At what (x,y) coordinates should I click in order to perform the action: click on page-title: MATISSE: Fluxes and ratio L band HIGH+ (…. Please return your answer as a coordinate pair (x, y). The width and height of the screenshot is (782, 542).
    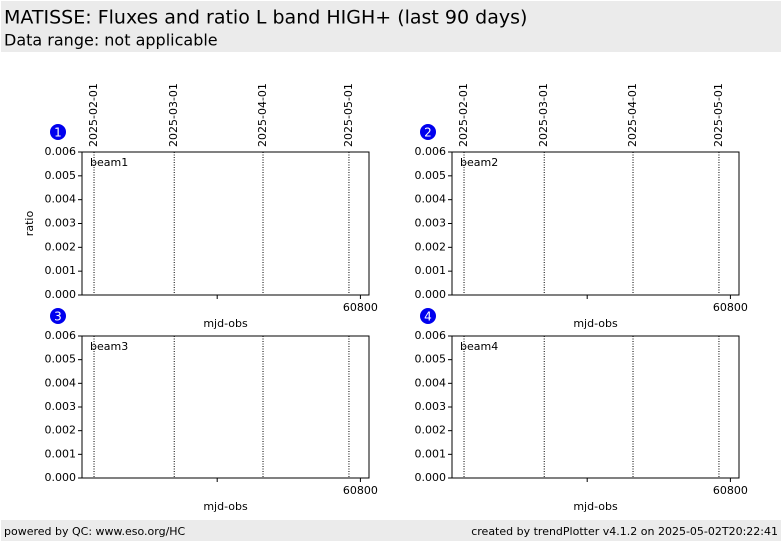
    Looking at the image, I should click on (265, 18).